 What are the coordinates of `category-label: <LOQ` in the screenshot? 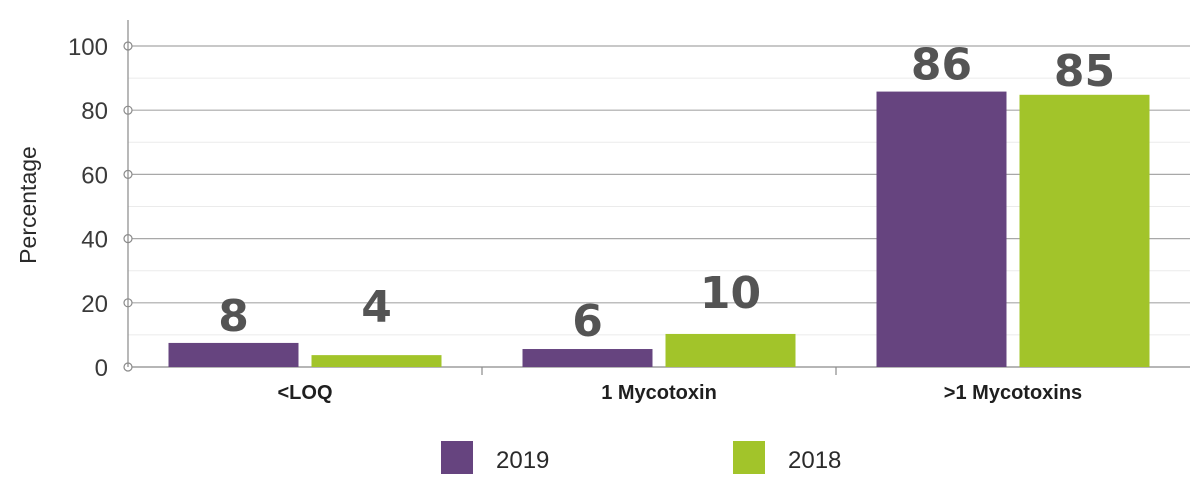 It's located at (304, 393).